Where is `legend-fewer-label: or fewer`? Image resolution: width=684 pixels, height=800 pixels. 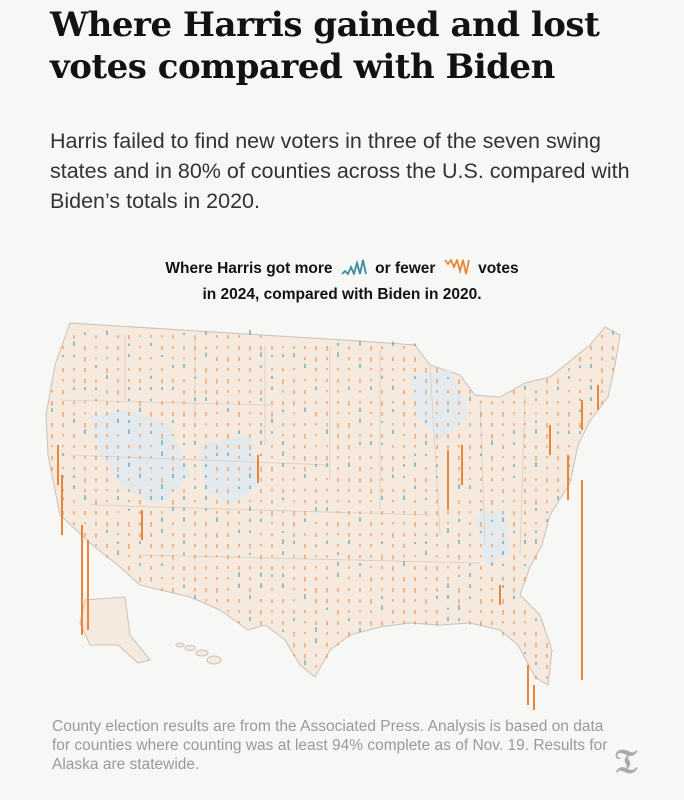
legend-fewer-label: or fewer is located at coordinates (405, 268).